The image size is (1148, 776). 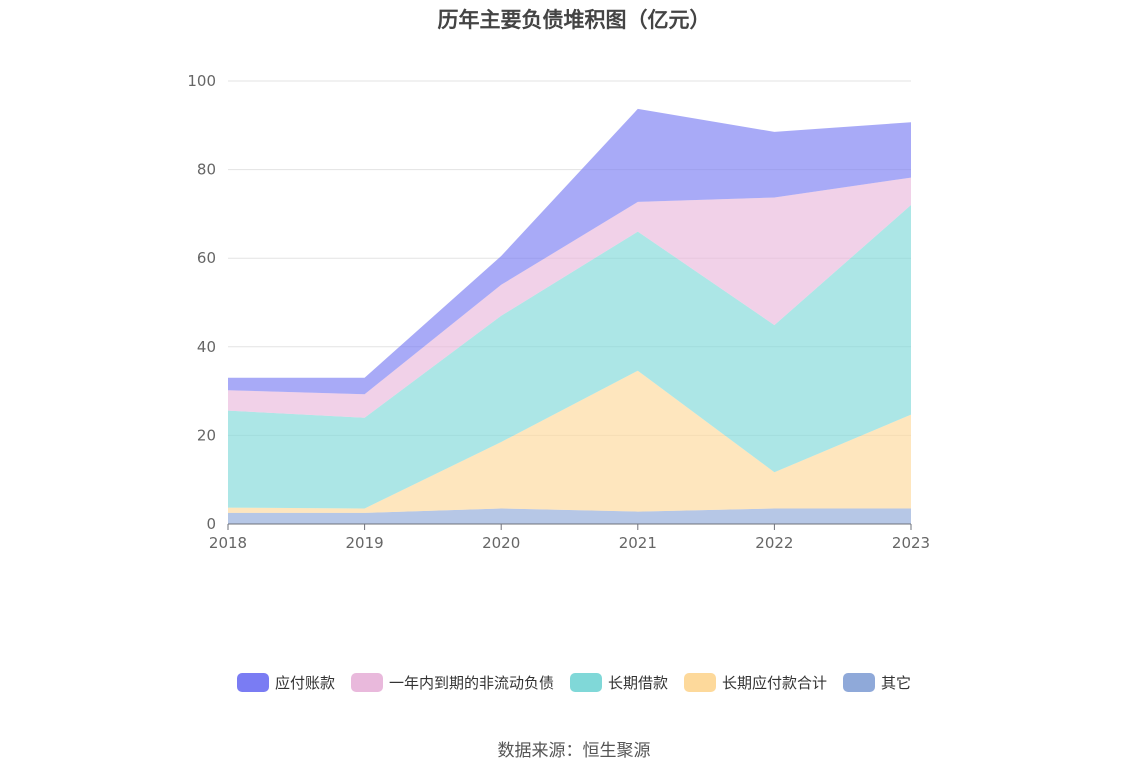 What do you see at coordinates (574, 20) in the screenshot?
I see `chart-title: 历年主要负债堆积图（亿元）` at bounding box center [574, 20].